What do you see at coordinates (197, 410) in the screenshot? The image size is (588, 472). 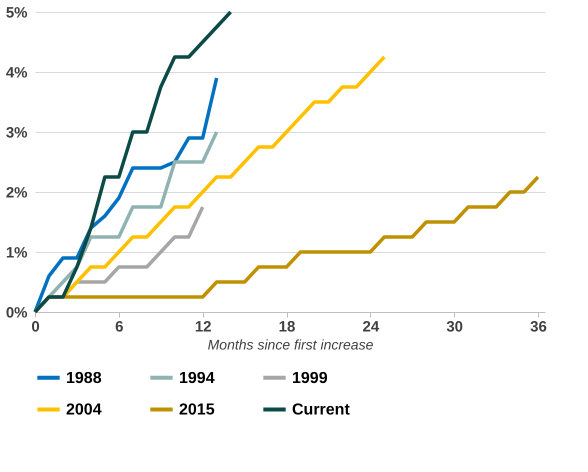 I see `legend-label: 2015` at bounding box center [197, 410].